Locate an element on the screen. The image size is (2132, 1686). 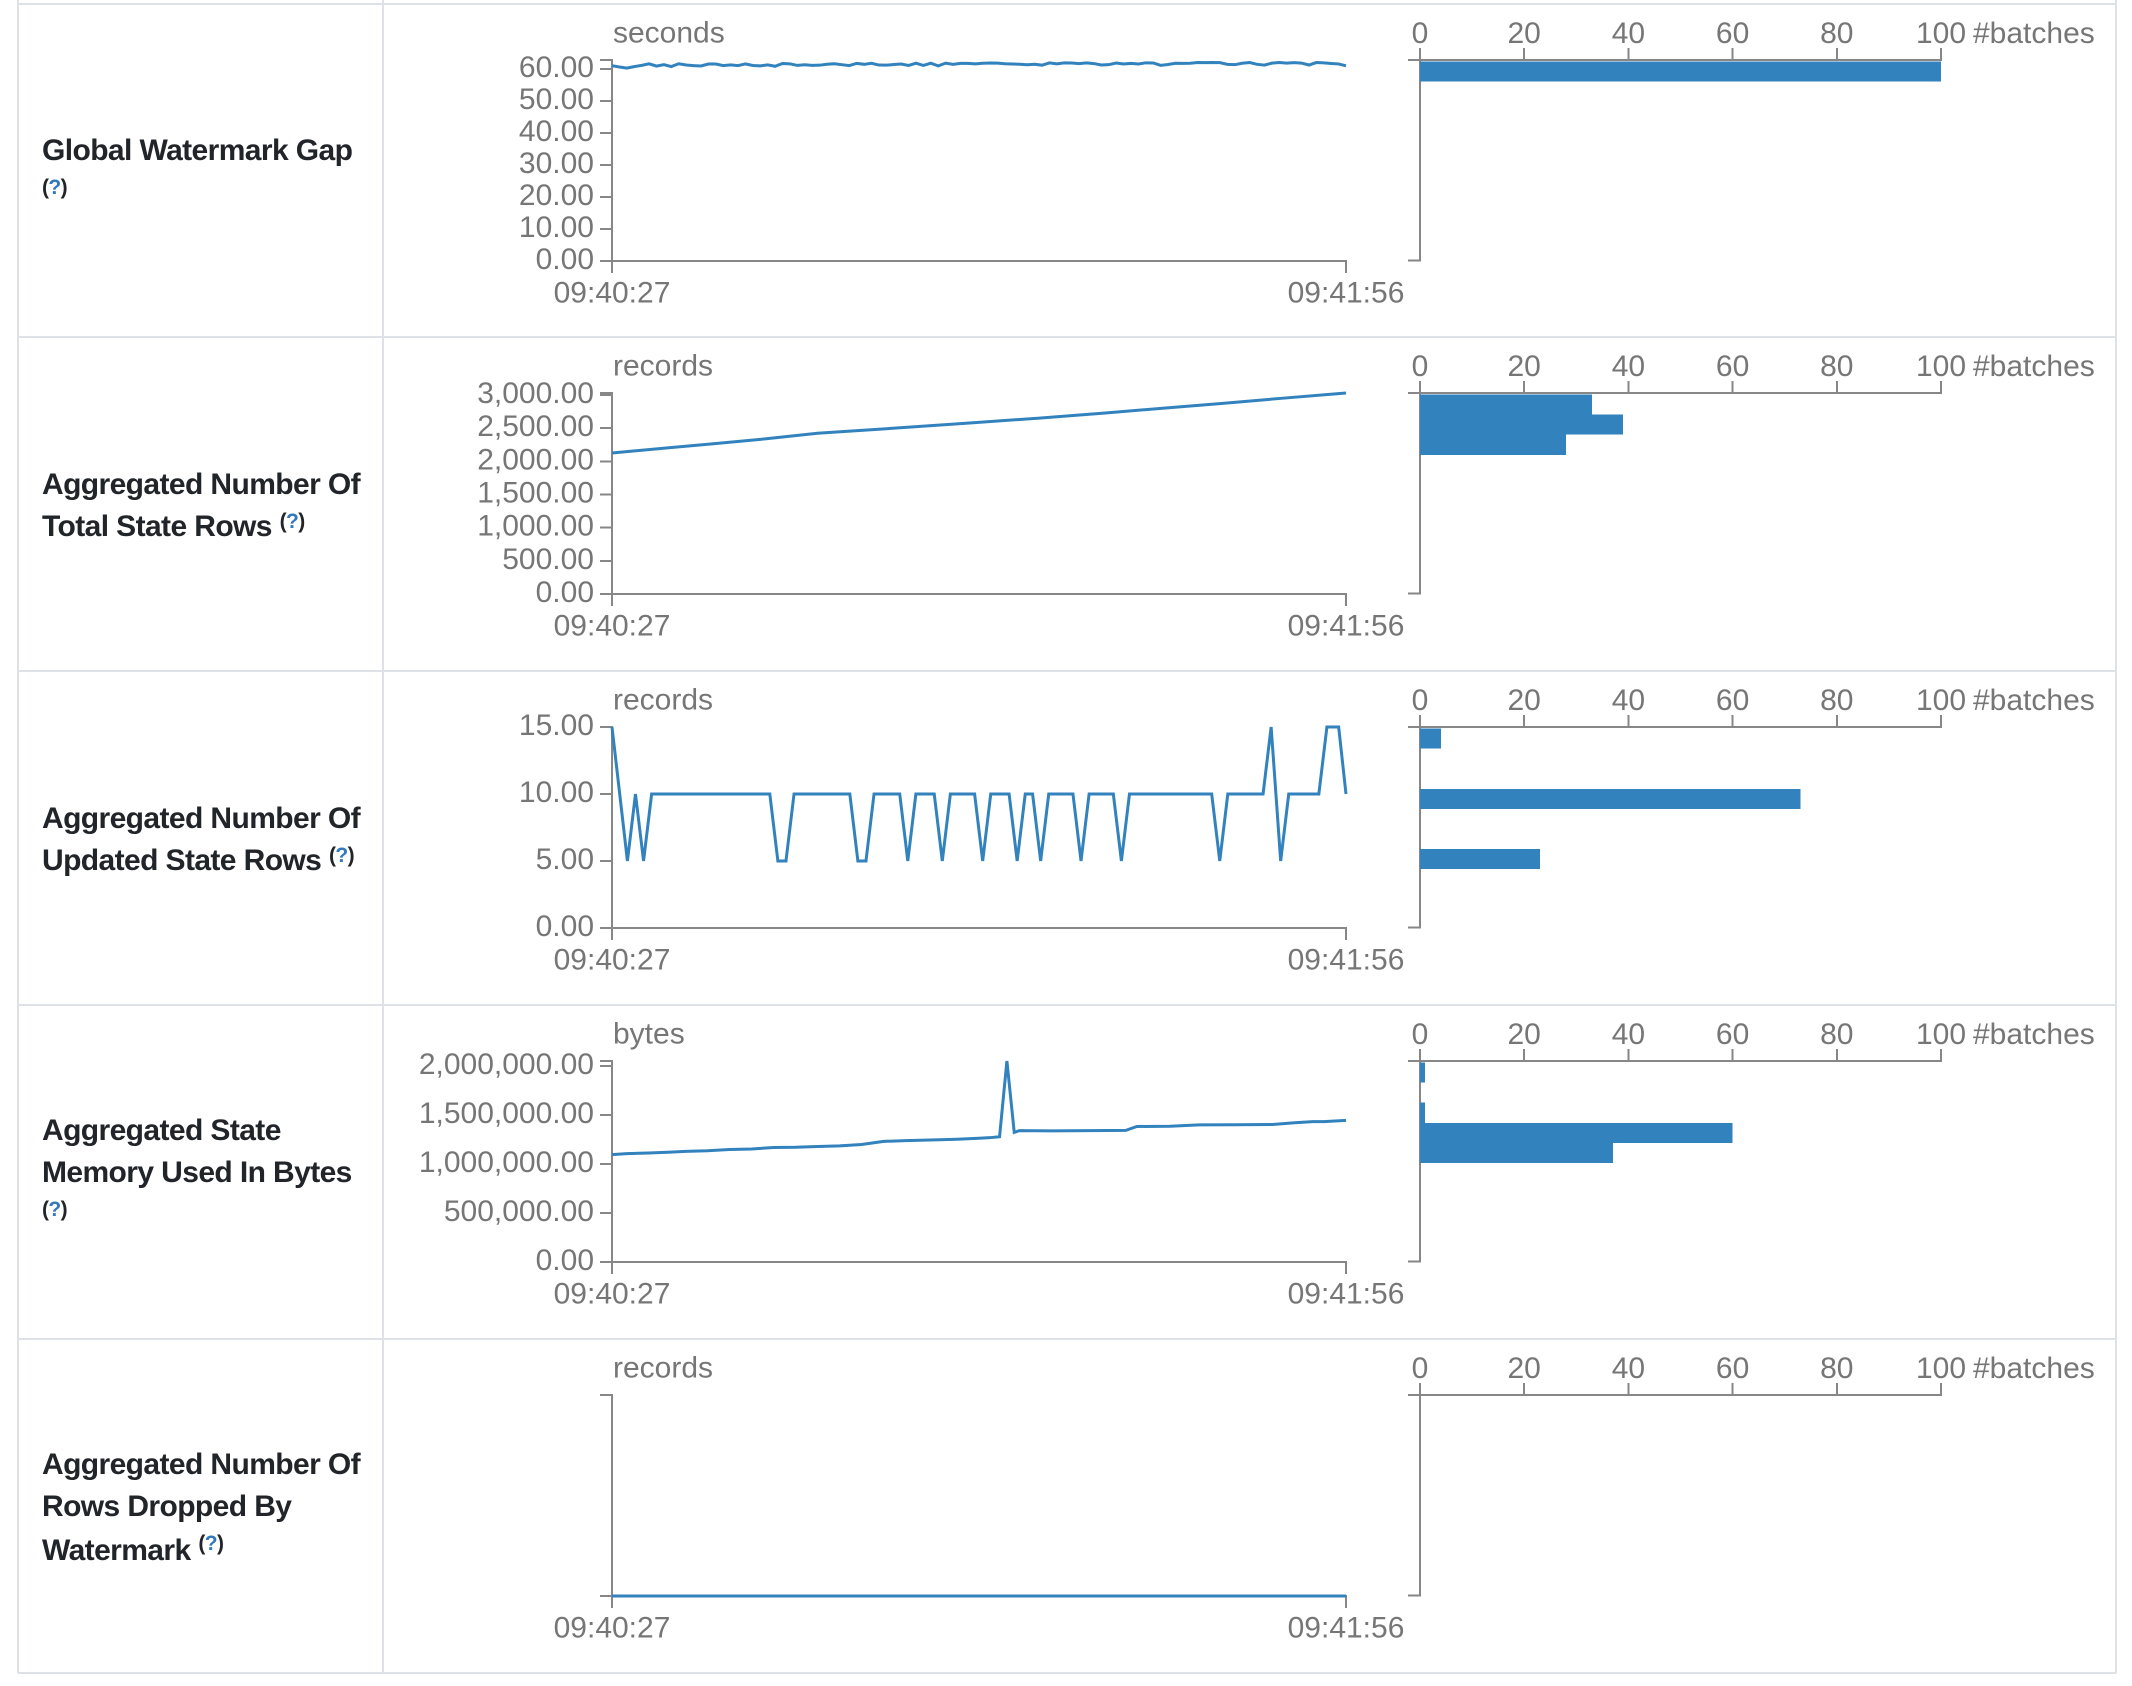
svg-text: 500.00 is located at coordinates (548, 559).